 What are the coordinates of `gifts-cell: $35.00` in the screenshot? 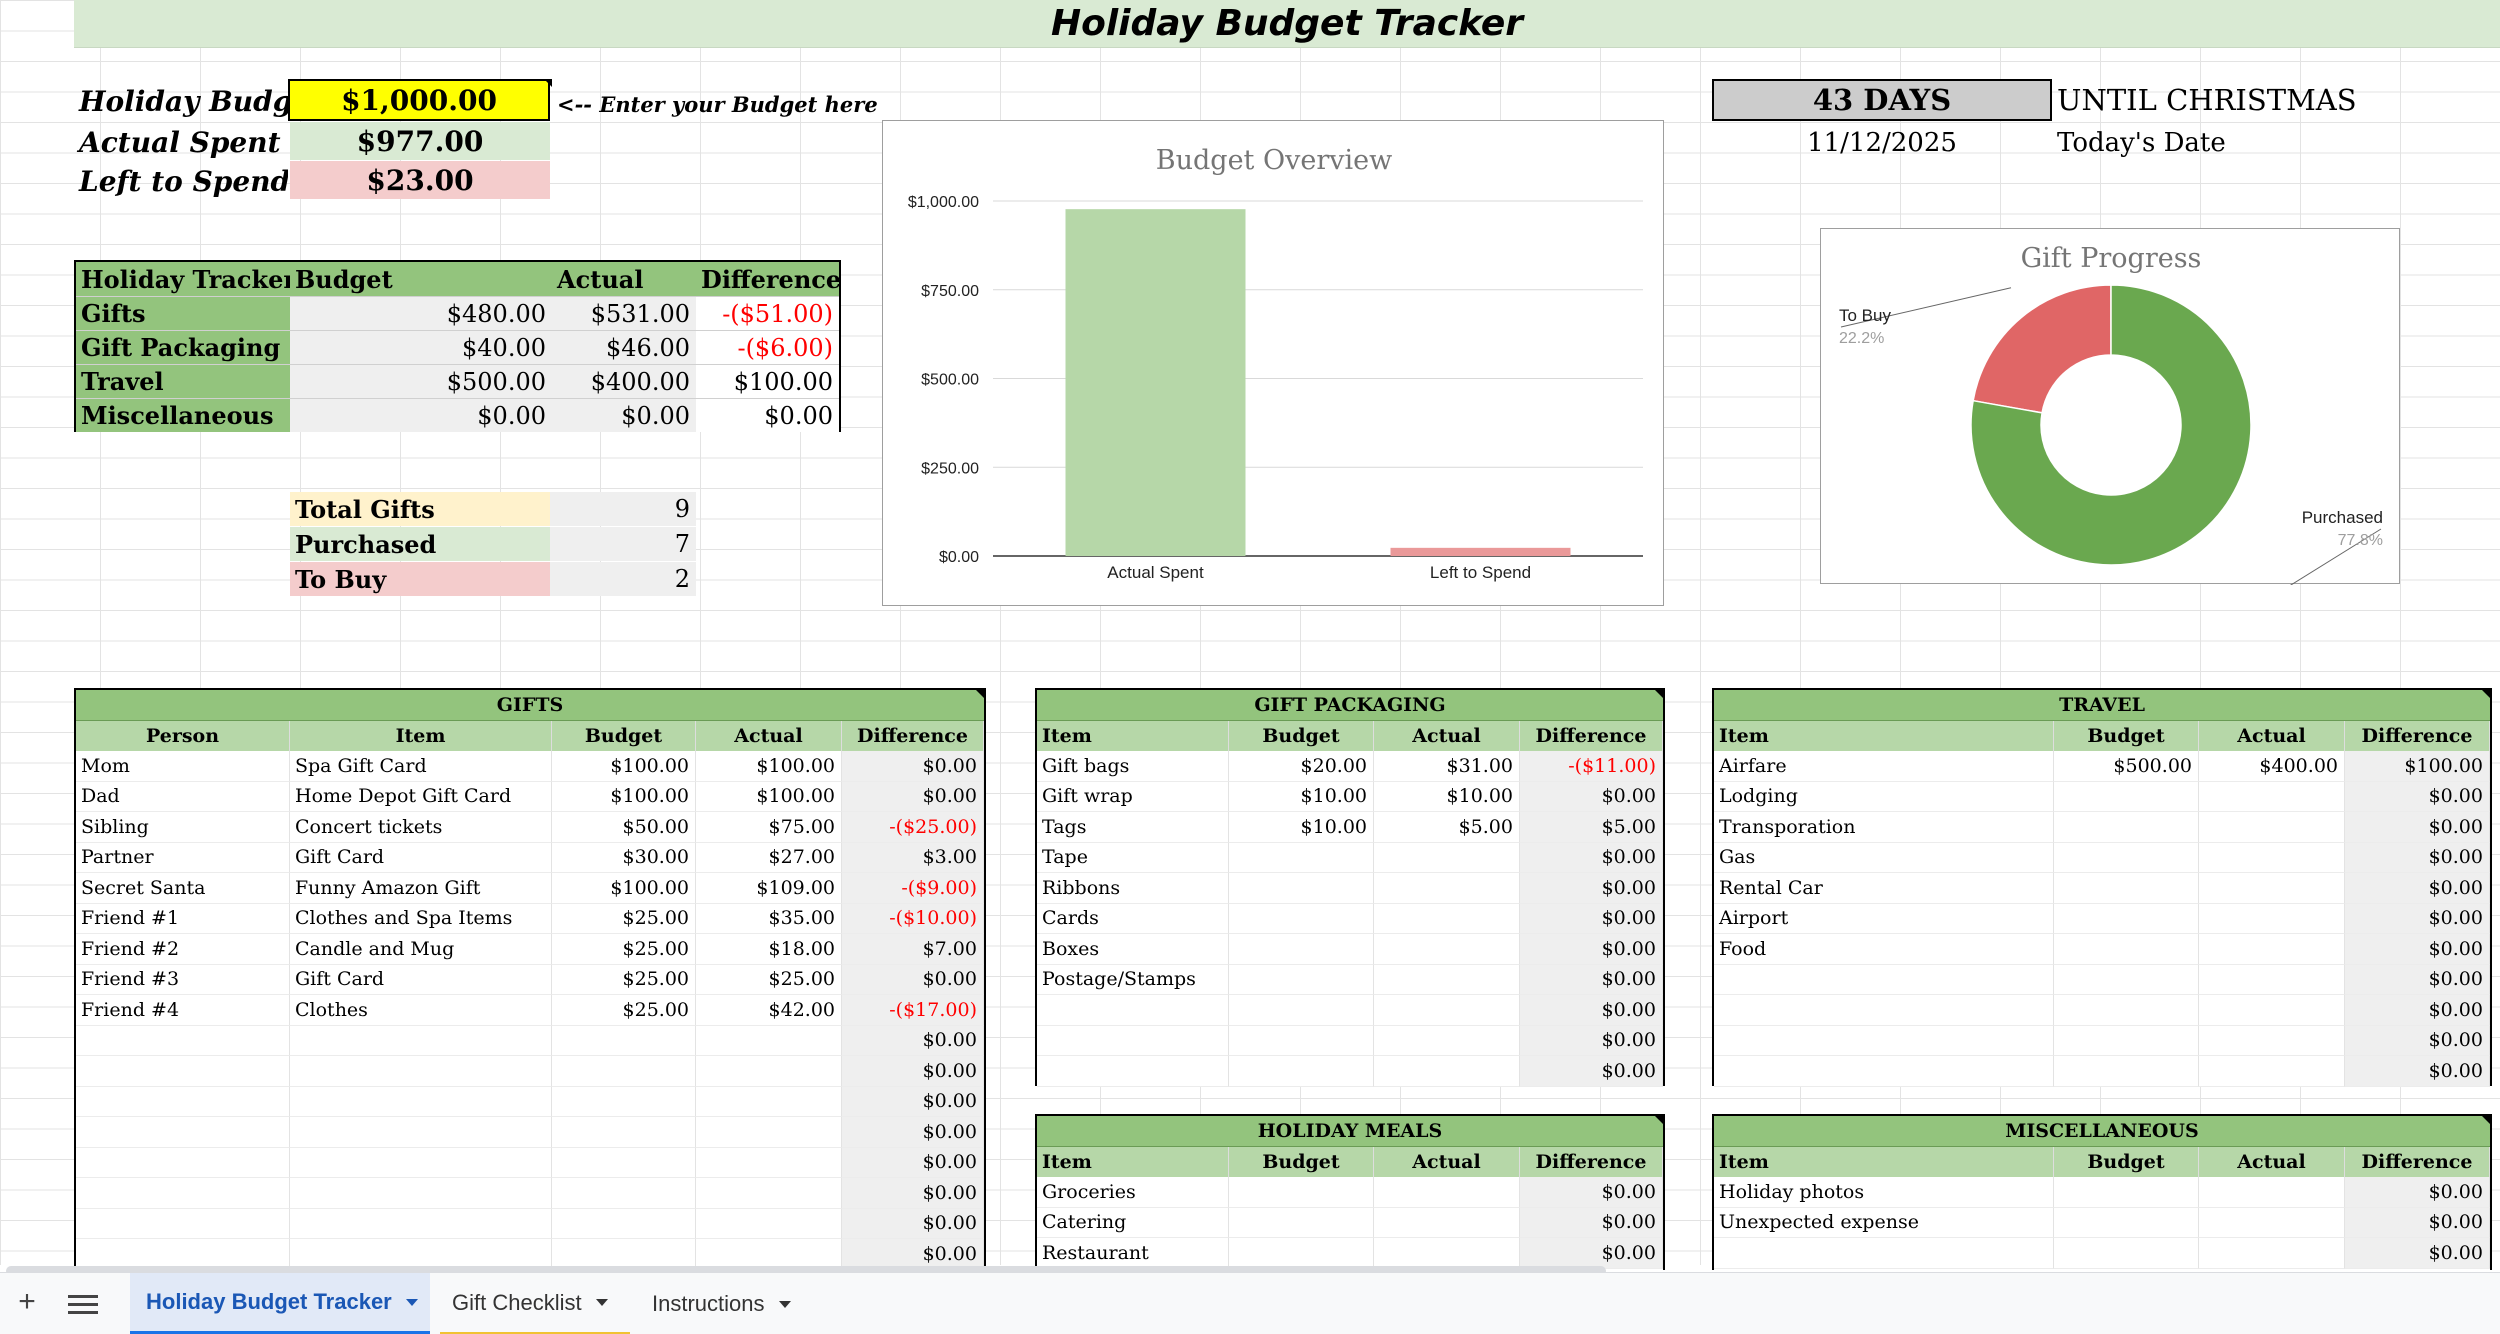 It's located at (769, 918).